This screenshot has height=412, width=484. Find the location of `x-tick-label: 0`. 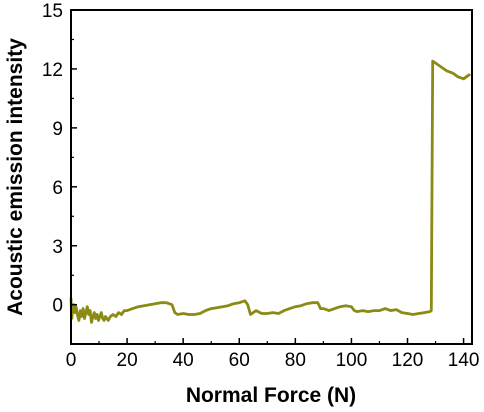

x-tick-label: 0 is located at coordinates (71, 360).